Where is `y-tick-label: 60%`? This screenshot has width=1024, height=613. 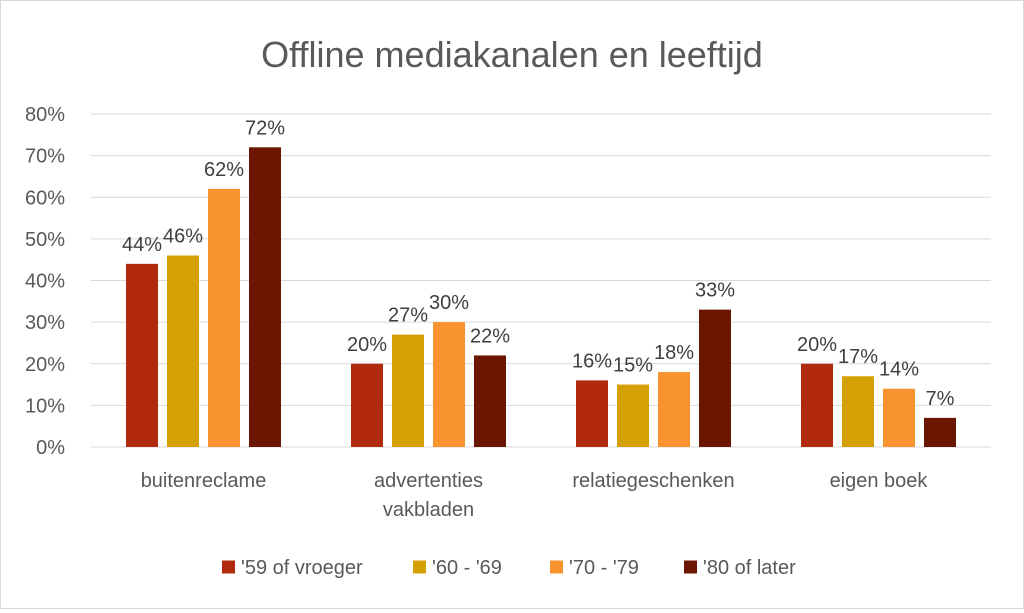
y-tick-label: 60% is located at coordinates (45, 198).